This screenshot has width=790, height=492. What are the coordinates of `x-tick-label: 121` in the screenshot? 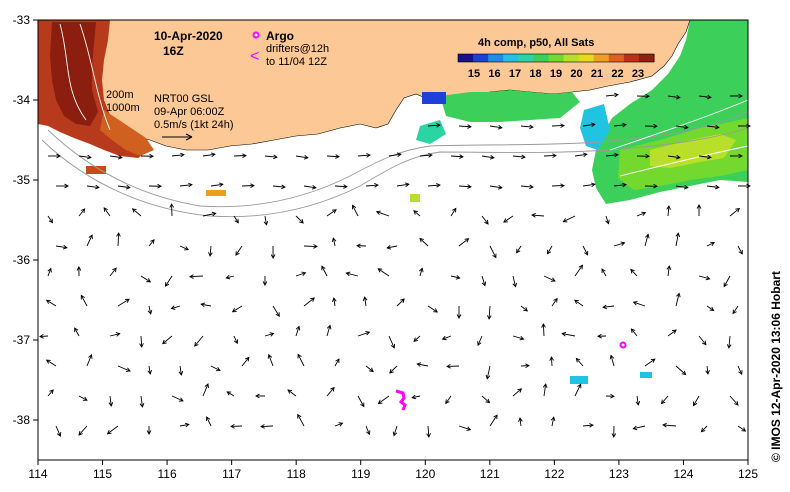 It's located at (490, 474).